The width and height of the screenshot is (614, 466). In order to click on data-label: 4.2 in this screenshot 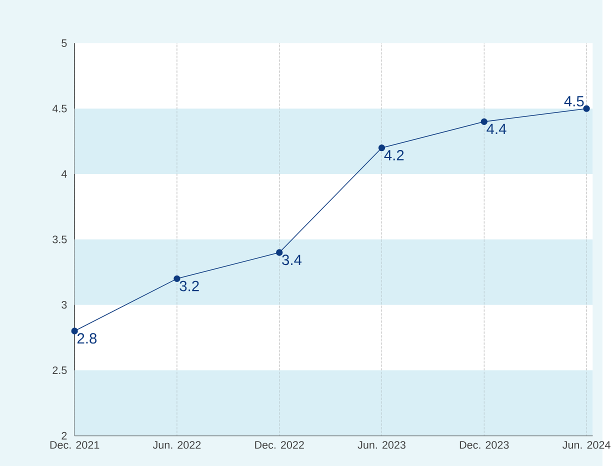, I will do `click(394, 155)`.